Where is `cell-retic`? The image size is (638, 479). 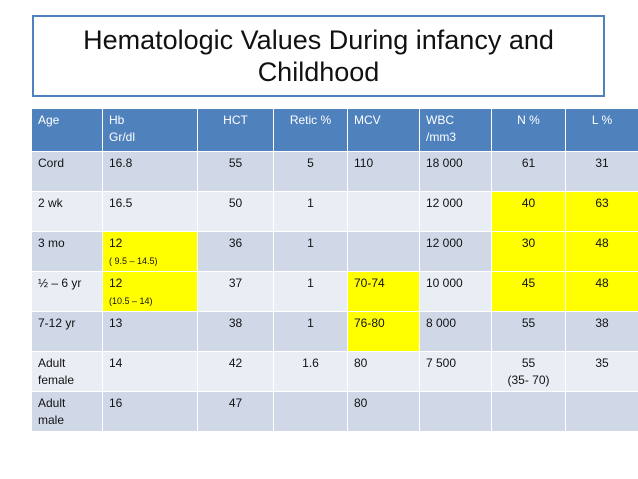 cell-retic is located at coordinates (310, 411).